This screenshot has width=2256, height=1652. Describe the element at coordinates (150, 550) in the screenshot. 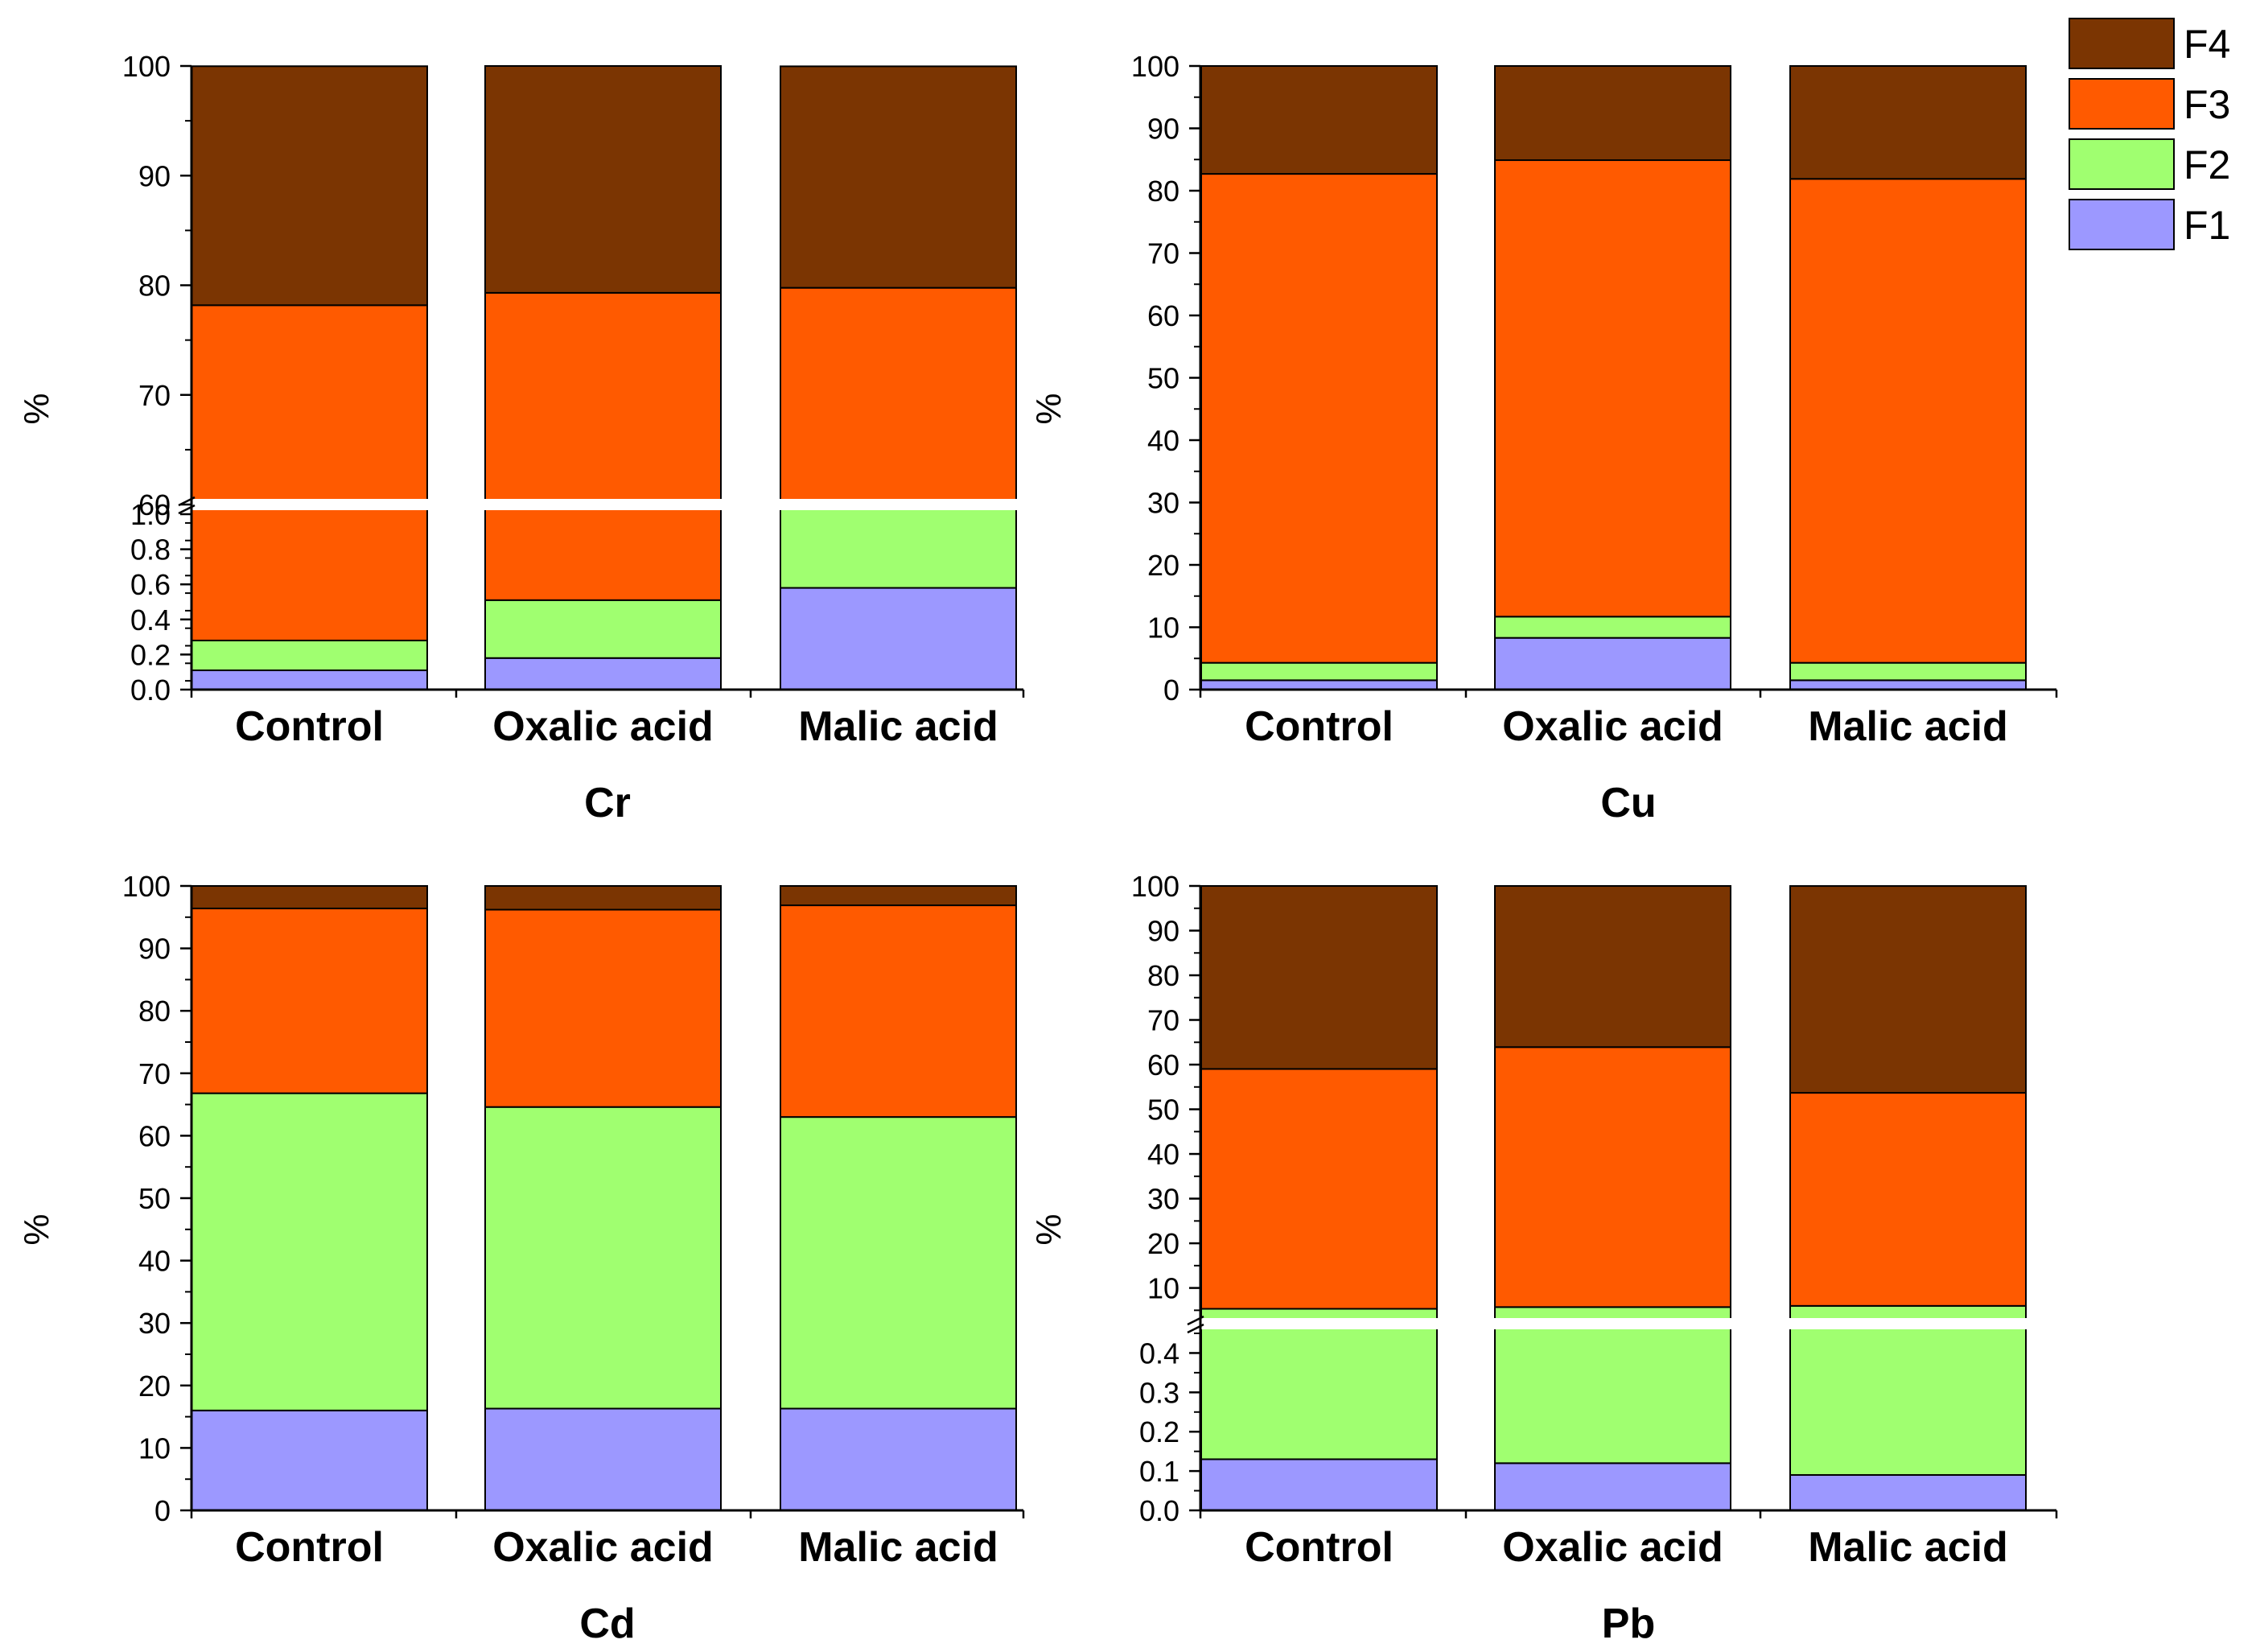

I see `lower-tick-label: 0.8` at that location.